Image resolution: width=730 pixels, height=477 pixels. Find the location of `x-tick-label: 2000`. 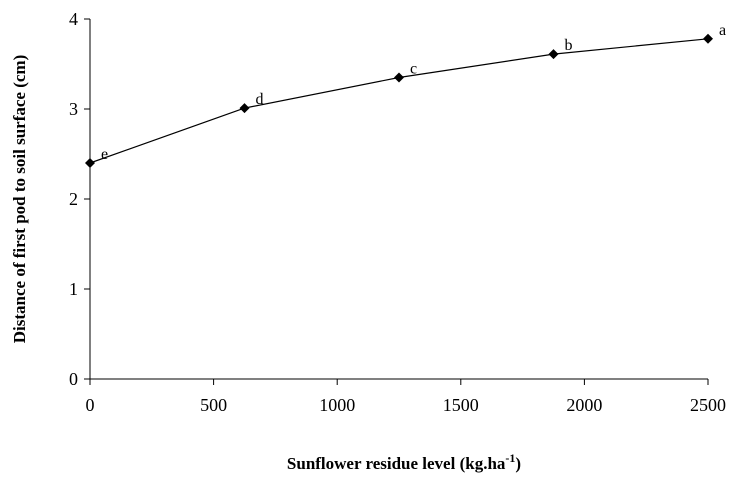

x-tick-label: 2000 is located at coordinates (584, 405).